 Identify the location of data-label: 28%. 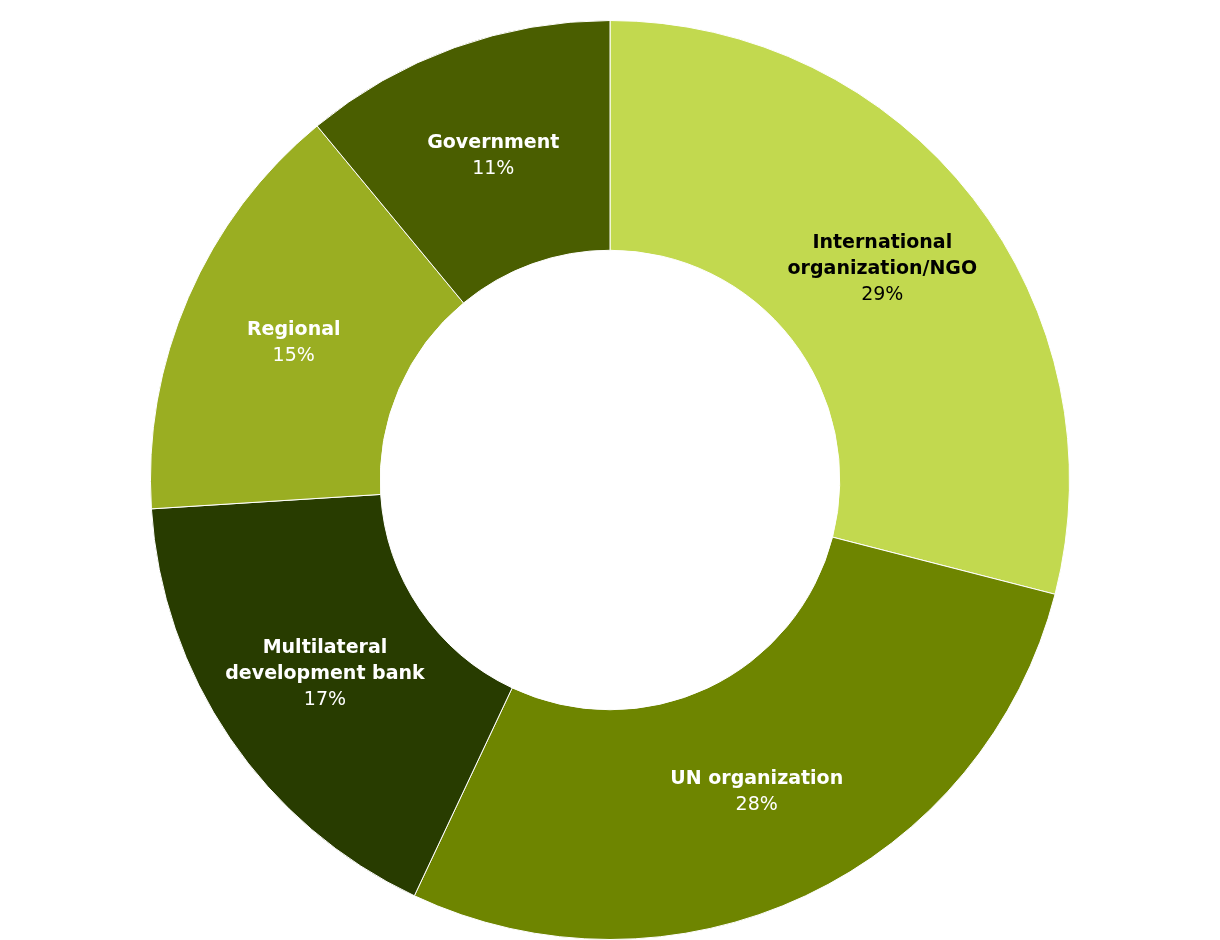
(756, 802).